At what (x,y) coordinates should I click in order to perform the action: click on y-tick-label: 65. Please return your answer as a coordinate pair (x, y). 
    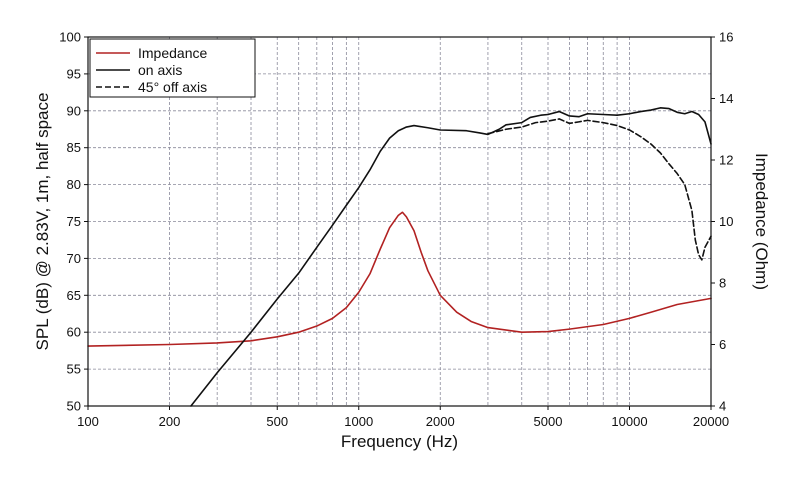
    Looking at the image, I should click on (74, 295).